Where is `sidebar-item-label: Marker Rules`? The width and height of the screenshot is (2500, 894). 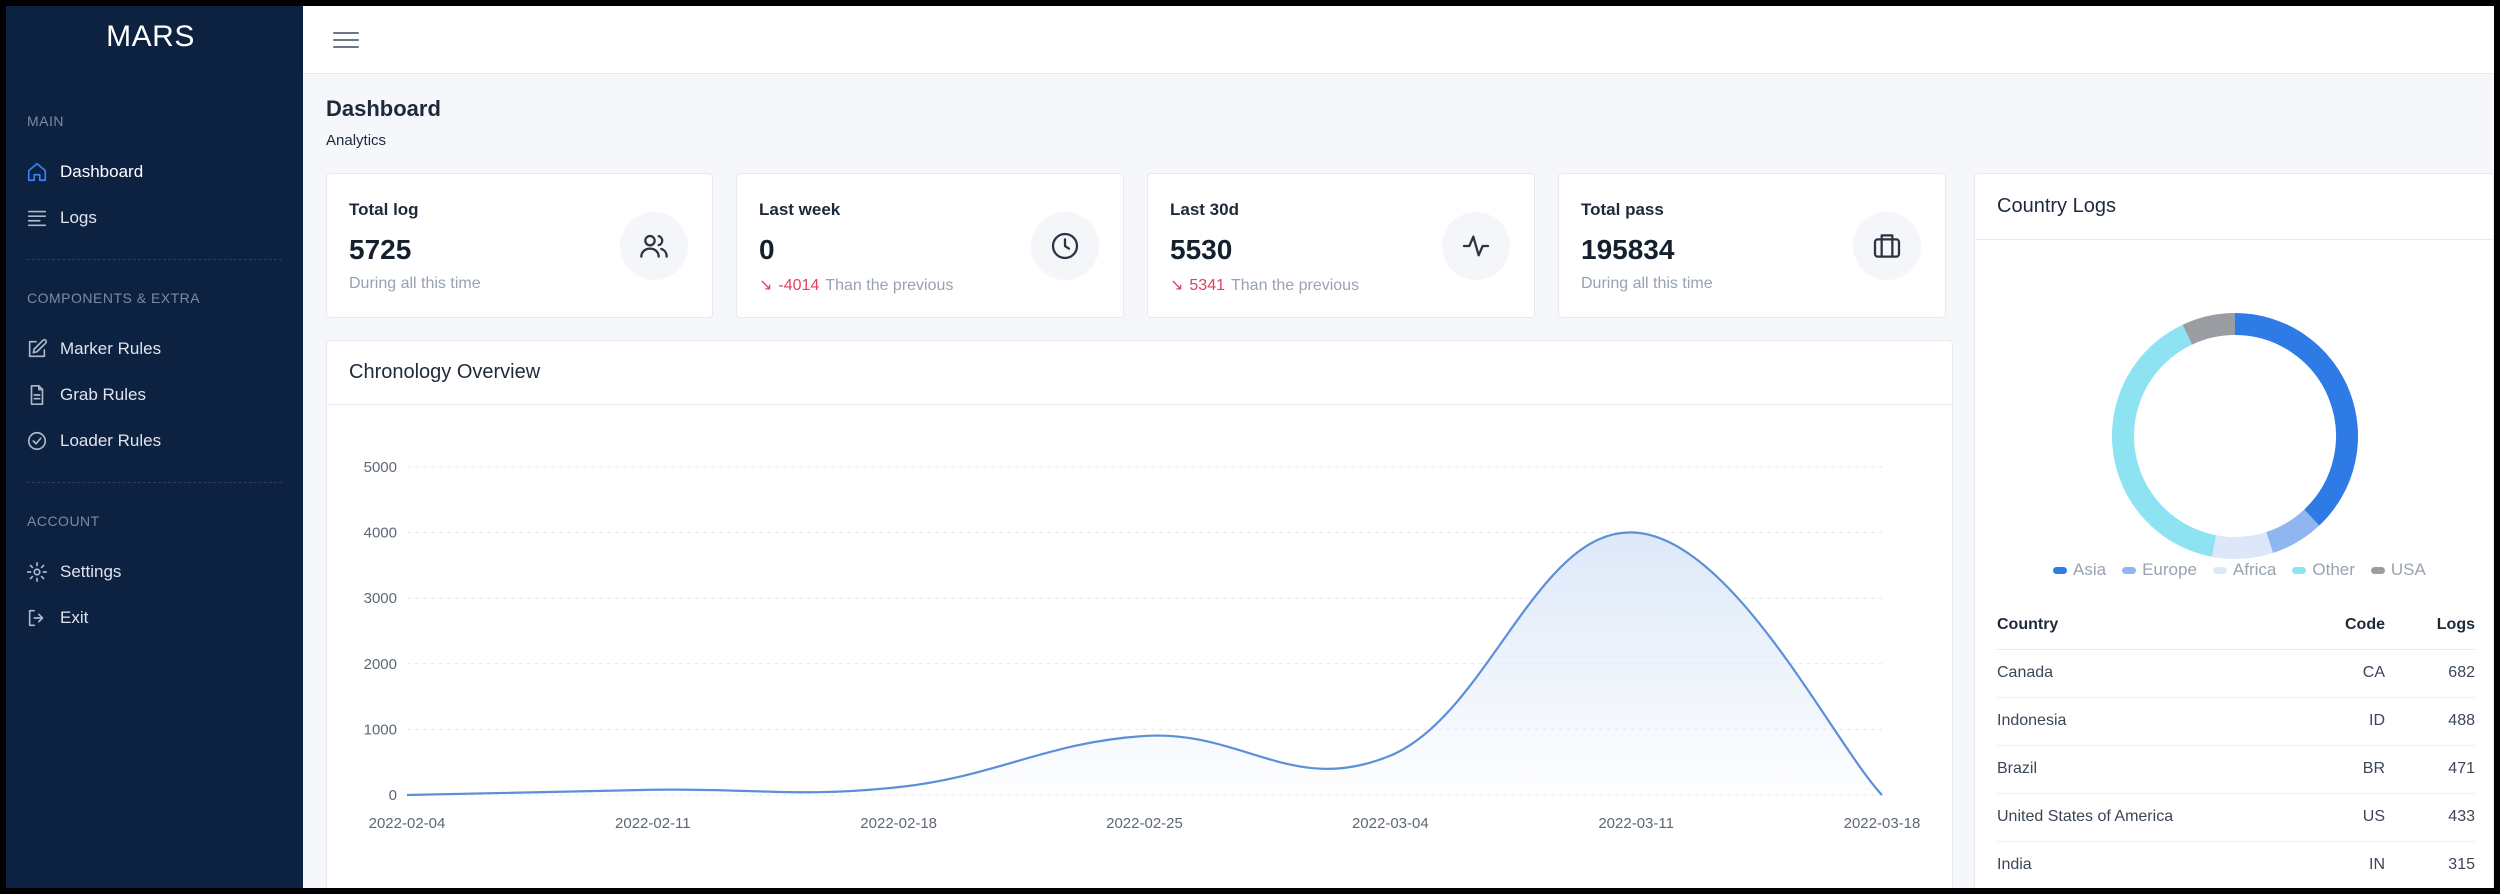
sidebar-item-label: Marker Rules is located at coordinates (111, 348).